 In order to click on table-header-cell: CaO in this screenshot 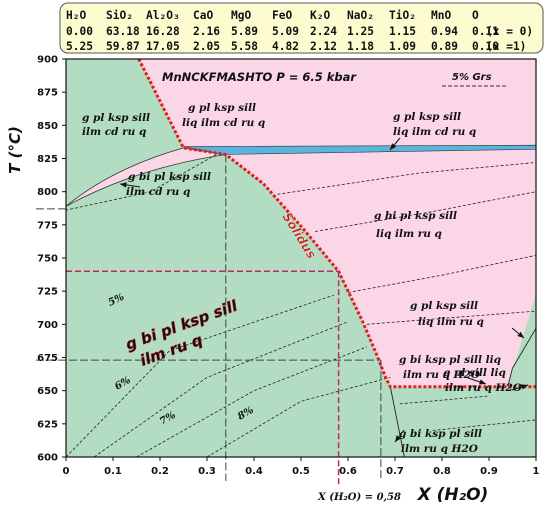, I will do `click(203, 15)`.